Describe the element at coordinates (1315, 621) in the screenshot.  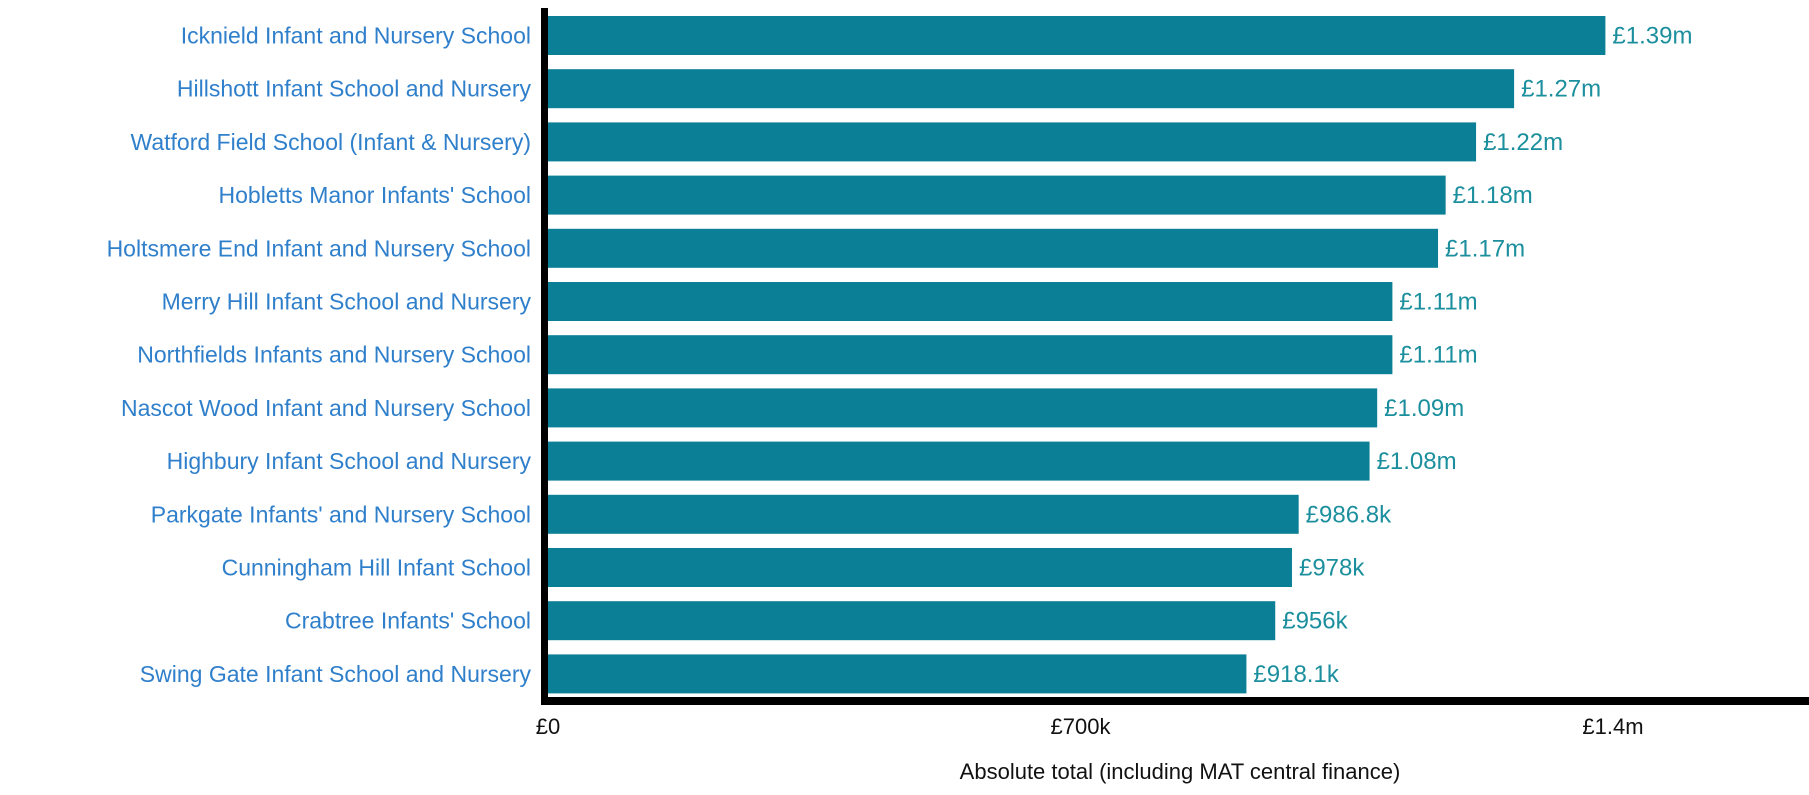
I see `data-label: £956k` at that location.